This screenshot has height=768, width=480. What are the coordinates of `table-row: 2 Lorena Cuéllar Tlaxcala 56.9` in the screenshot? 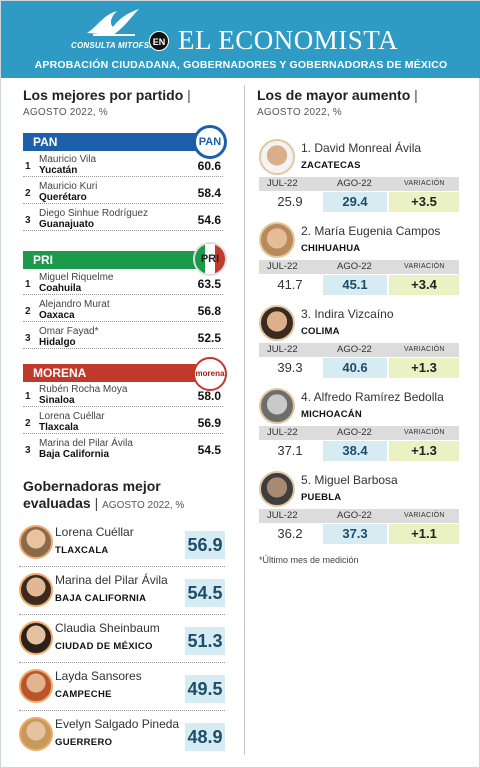 It's located at (123, 422).